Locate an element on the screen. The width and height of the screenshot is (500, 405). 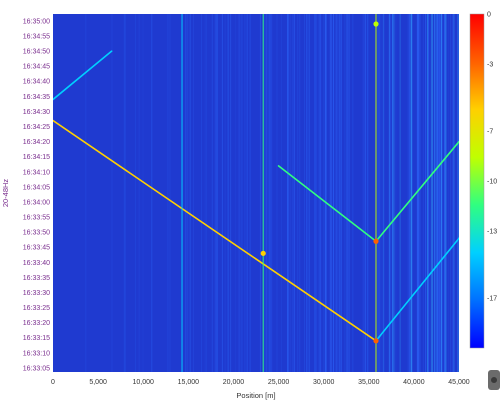
y-tick-label: 16:34:20 is located at coordinates (36, 142).